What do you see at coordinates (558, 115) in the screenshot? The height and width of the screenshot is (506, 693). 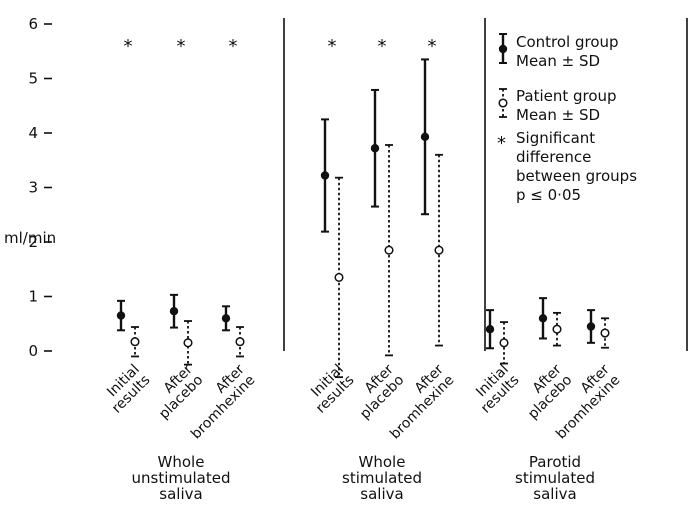 I see `legend-patient-stat: Mean ± SD` at bounding box center [558, 115].